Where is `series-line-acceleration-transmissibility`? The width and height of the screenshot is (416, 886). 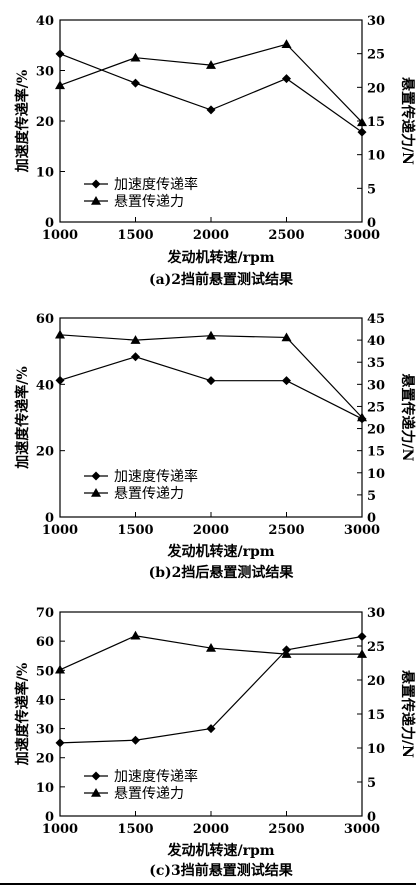 series-line-acceleration-transmissibility is located at coordinates (211, 388).